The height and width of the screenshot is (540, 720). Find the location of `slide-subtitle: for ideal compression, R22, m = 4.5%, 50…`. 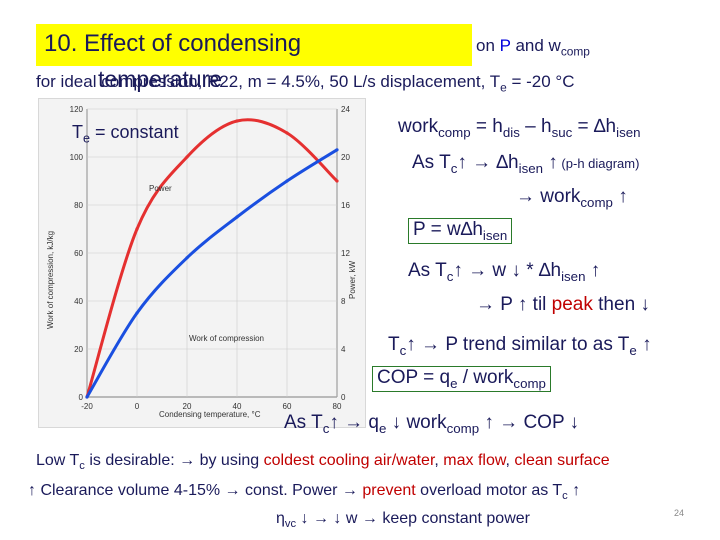

slide-subtitle: for ideal compression, R22, m = 4.5%, 50… is located at coordinates (305, 83).